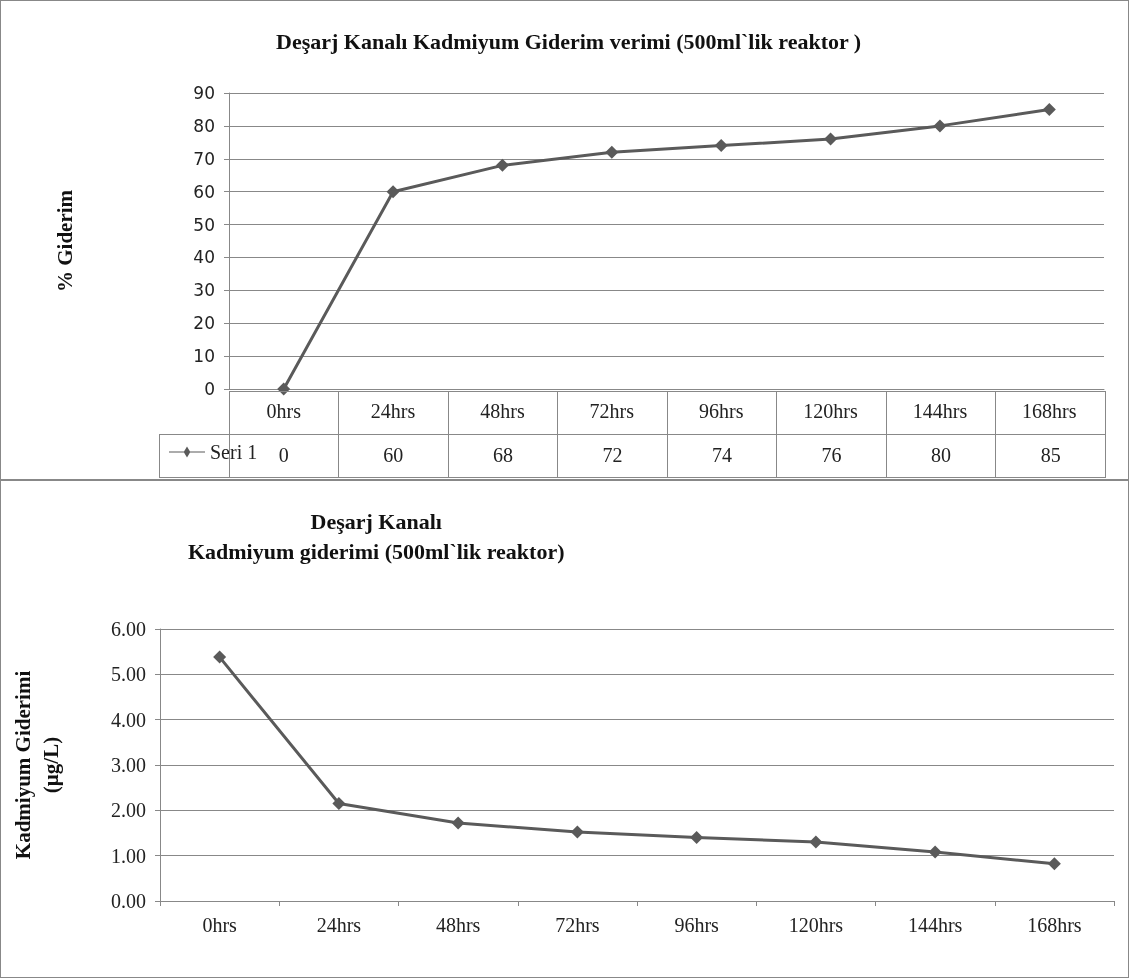  I want to click on y-tick-label: 80, so click(204, 125).